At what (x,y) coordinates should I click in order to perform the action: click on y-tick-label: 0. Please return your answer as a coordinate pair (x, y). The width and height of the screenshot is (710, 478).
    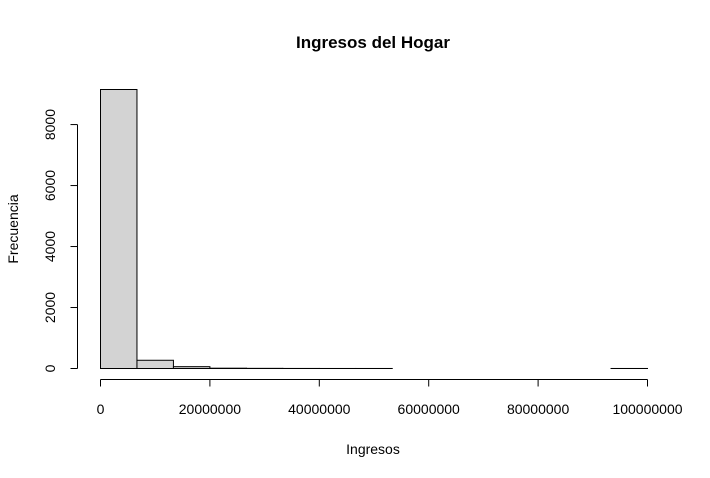
    Looking at the image, I should click on (50, 368).